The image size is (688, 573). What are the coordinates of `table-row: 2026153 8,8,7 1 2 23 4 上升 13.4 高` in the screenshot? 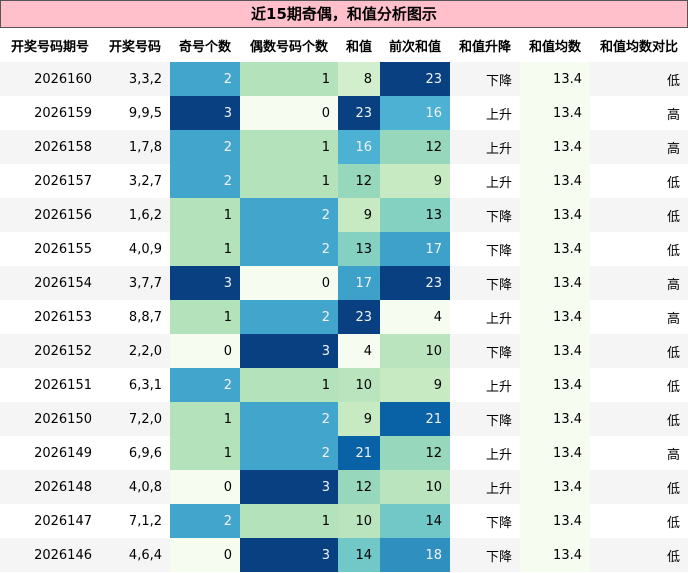 It's located at (344, 317).